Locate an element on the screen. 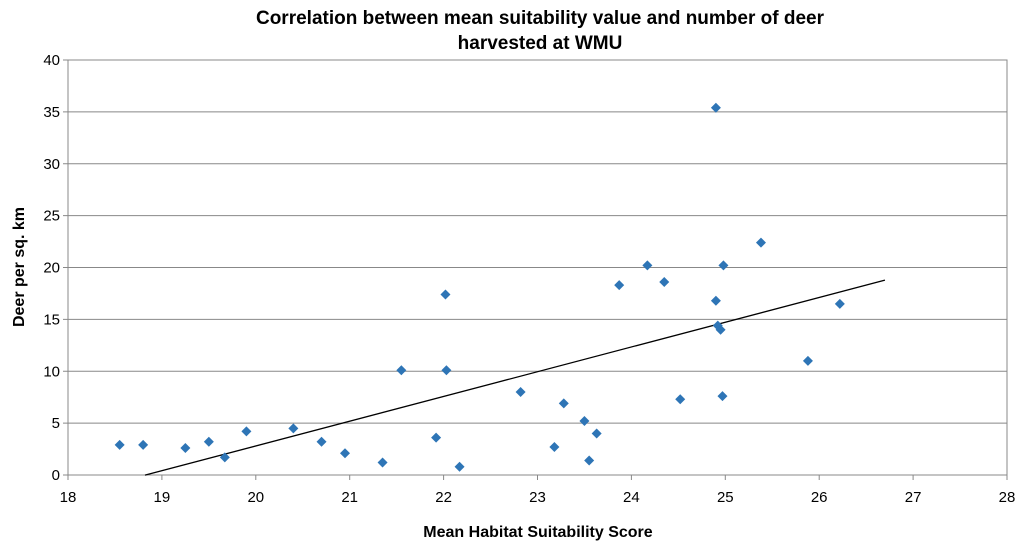 The width and height of the screenshot is (1024, 549). y-axis-title: Deer per sq. km is located at coordinates (19, 267).